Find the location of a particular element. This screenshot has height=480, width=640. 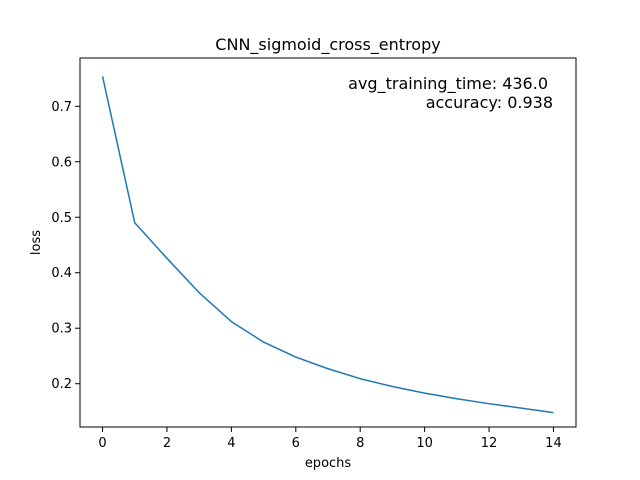

chart-title: CNN_sigmoid_cross_entropy is located at coordinates (327, 45).